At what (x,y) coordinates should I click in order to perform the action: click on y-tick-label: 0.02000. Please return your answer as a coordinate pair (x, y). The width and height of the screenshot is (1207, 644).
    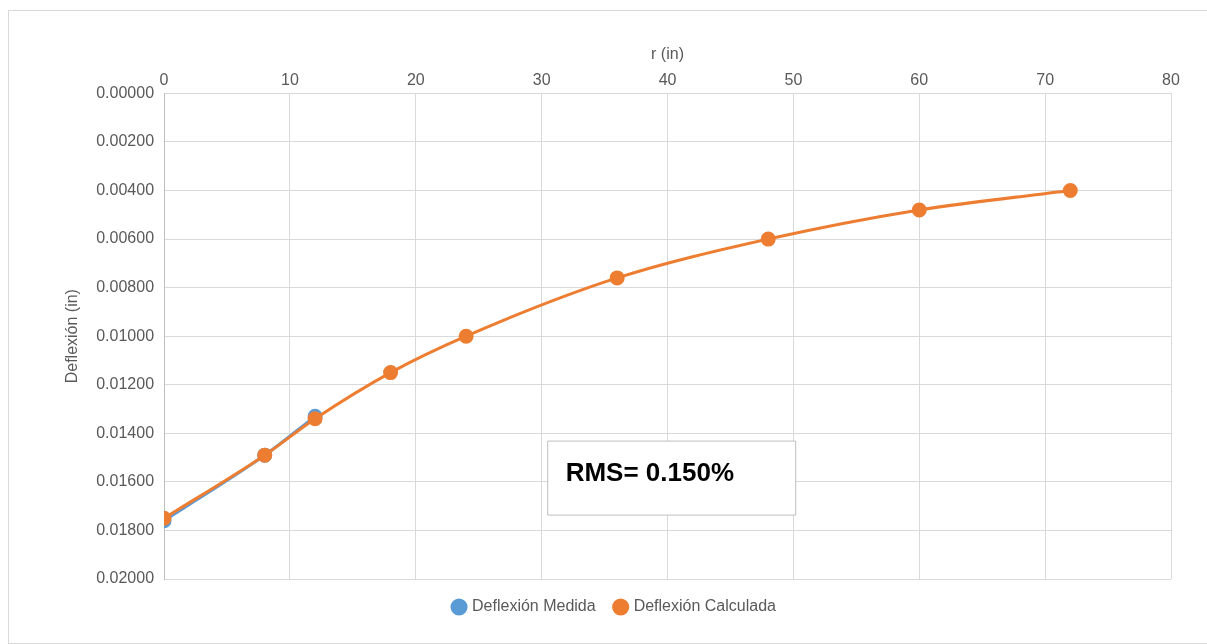
    Looking at the image, I should click on (125, 578).